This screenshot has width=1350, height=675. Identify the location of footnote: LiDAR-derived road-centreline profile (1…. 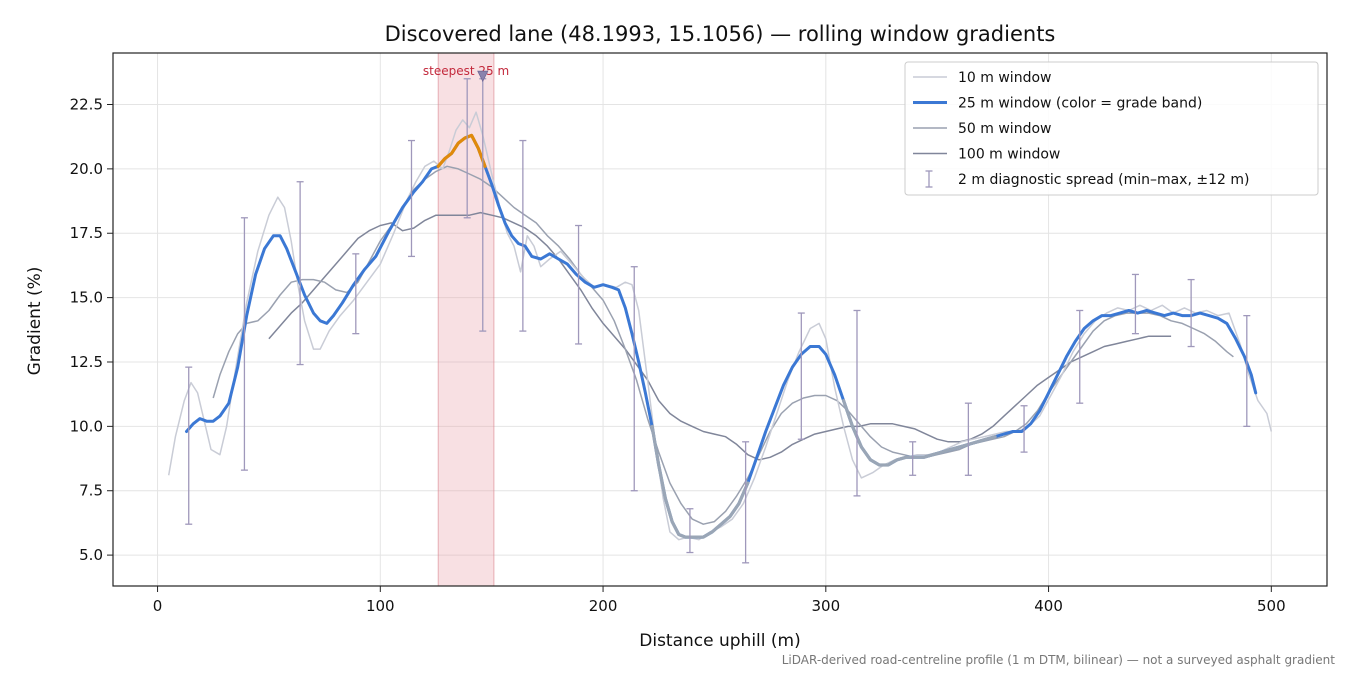
(1059, 660).